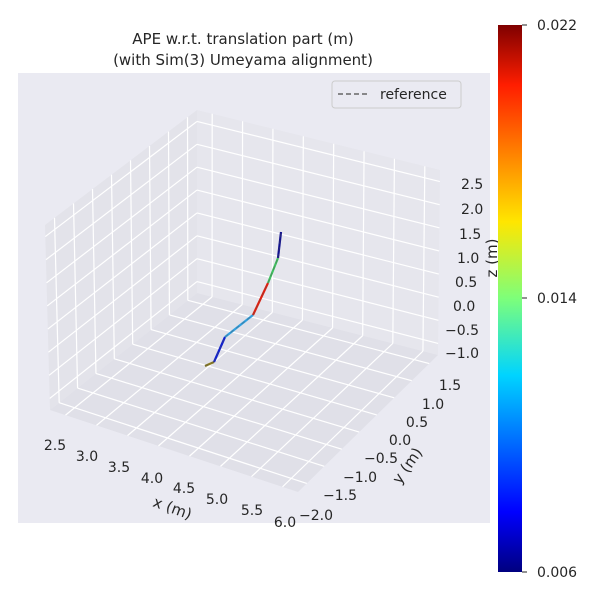 The height and width of the screenshot is (604, 600). Describe the element at coordinates (55, 446) in the screenshot. I see `x-tick-label: 2.5` at that location.